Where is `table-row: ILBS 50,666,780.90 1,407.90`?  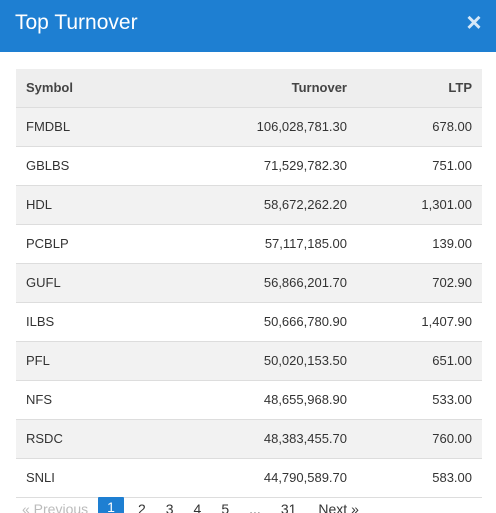 table-row: ILBS 50,666,780.90 1,407.90 is located at coordinates (249, 322).